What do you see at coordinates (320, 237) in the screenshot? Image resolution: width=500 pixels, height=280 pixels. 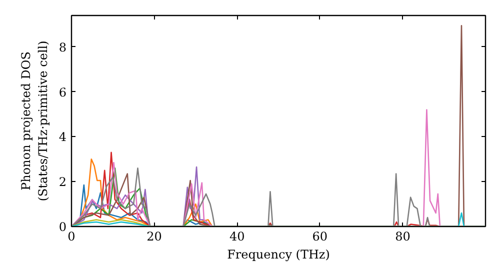 I see `x-tick-label: 60` at bounding box center [320, 237].